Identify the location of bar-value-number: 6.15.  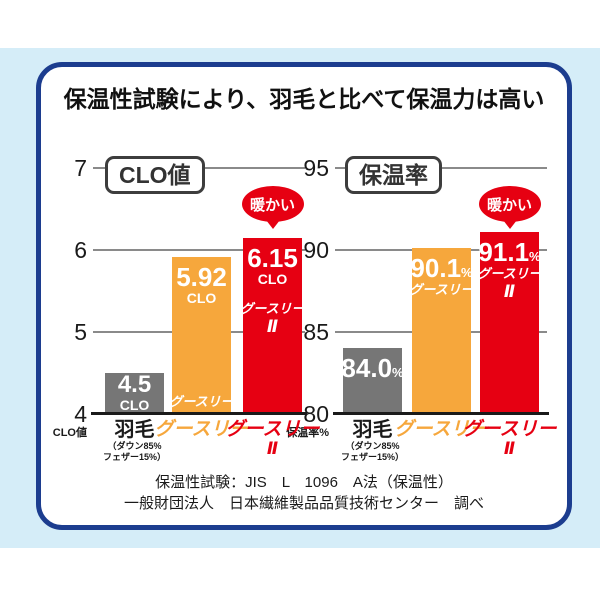
(272, 258).